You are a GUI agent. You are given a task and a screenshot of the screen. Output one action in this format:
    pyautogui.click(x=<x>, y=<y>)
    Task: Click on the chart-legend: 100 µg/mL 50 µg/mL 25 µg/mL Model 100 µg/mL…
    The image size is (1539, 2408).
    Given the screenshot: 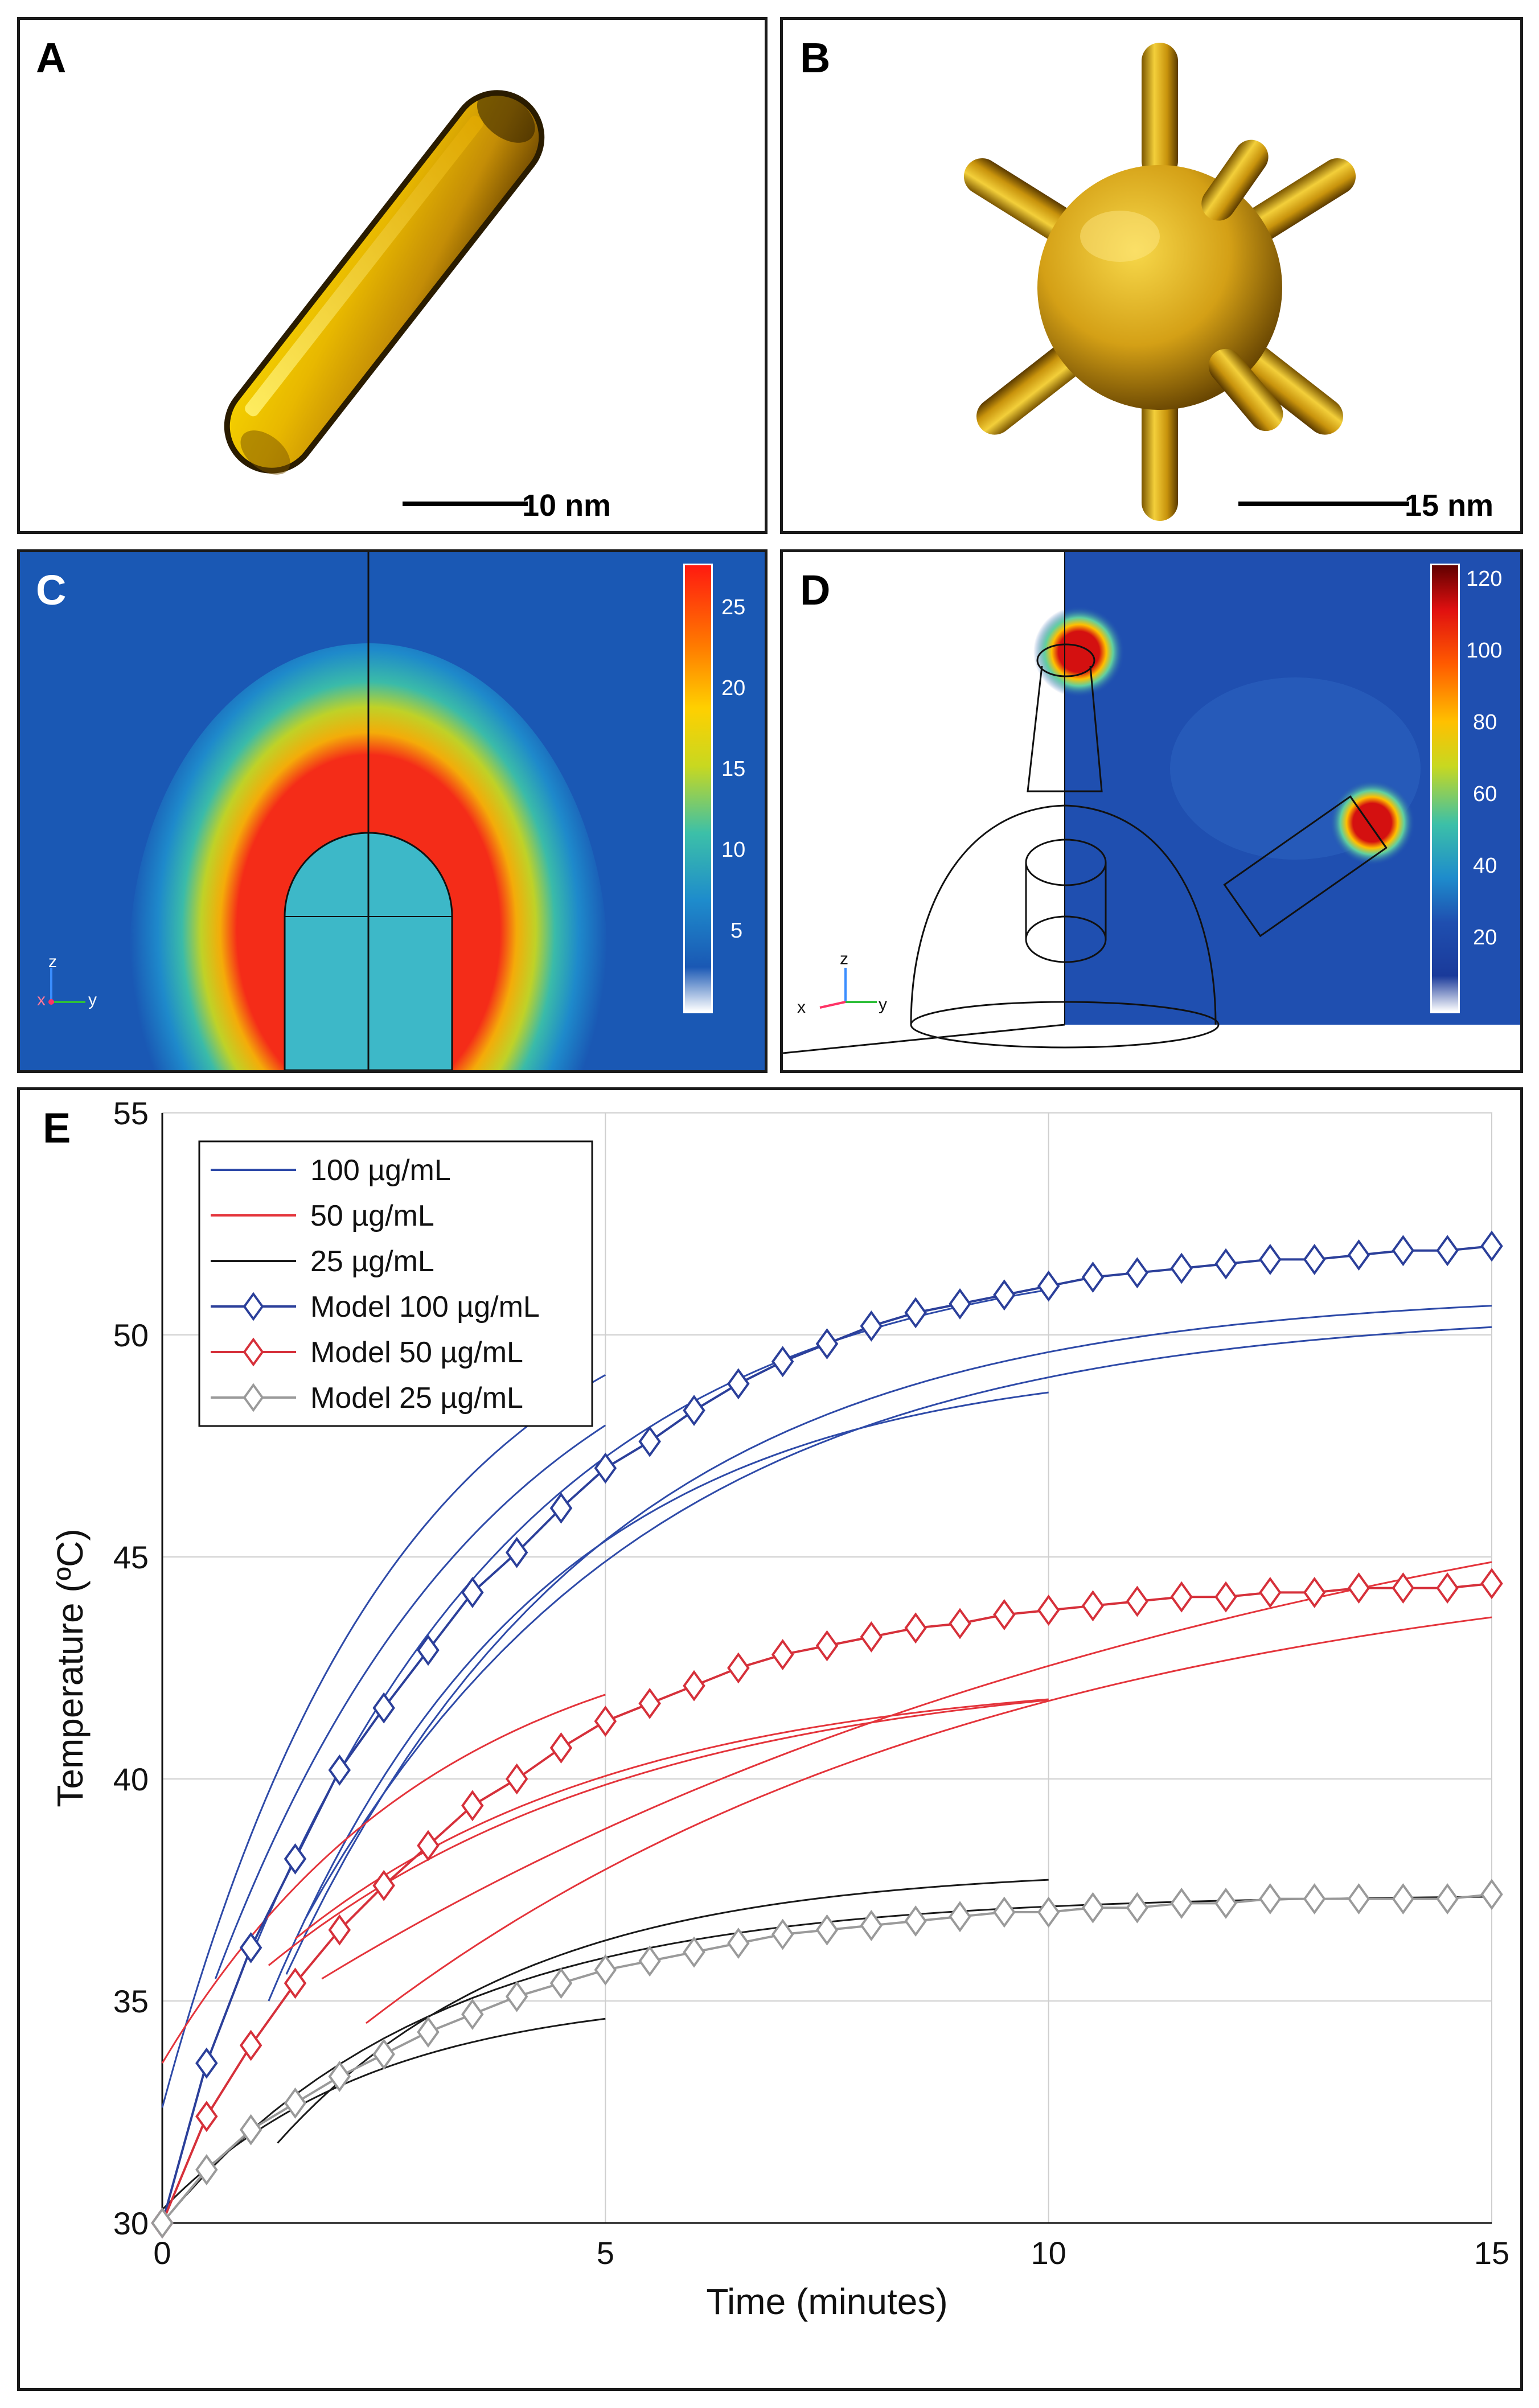 What is the action you would take?
    pyautogui.click(x=396, y=1284)
    